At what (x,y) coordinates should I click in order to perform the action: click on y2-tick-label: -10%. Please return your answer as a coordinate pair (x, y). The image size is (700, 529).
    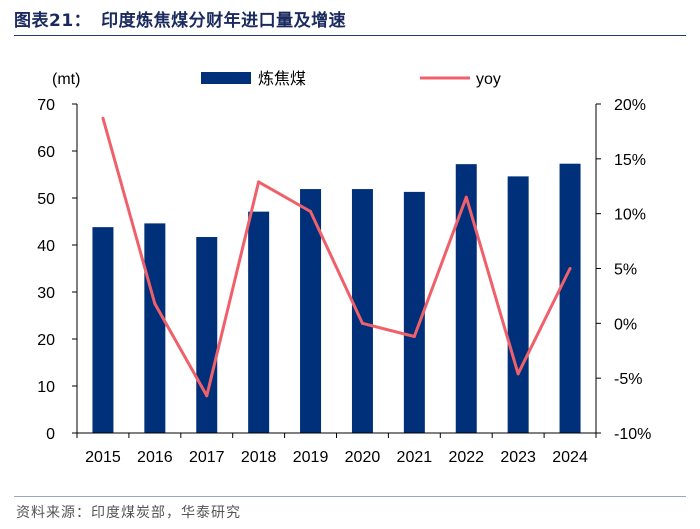
    Looking at the image, I should click on (632, 434).